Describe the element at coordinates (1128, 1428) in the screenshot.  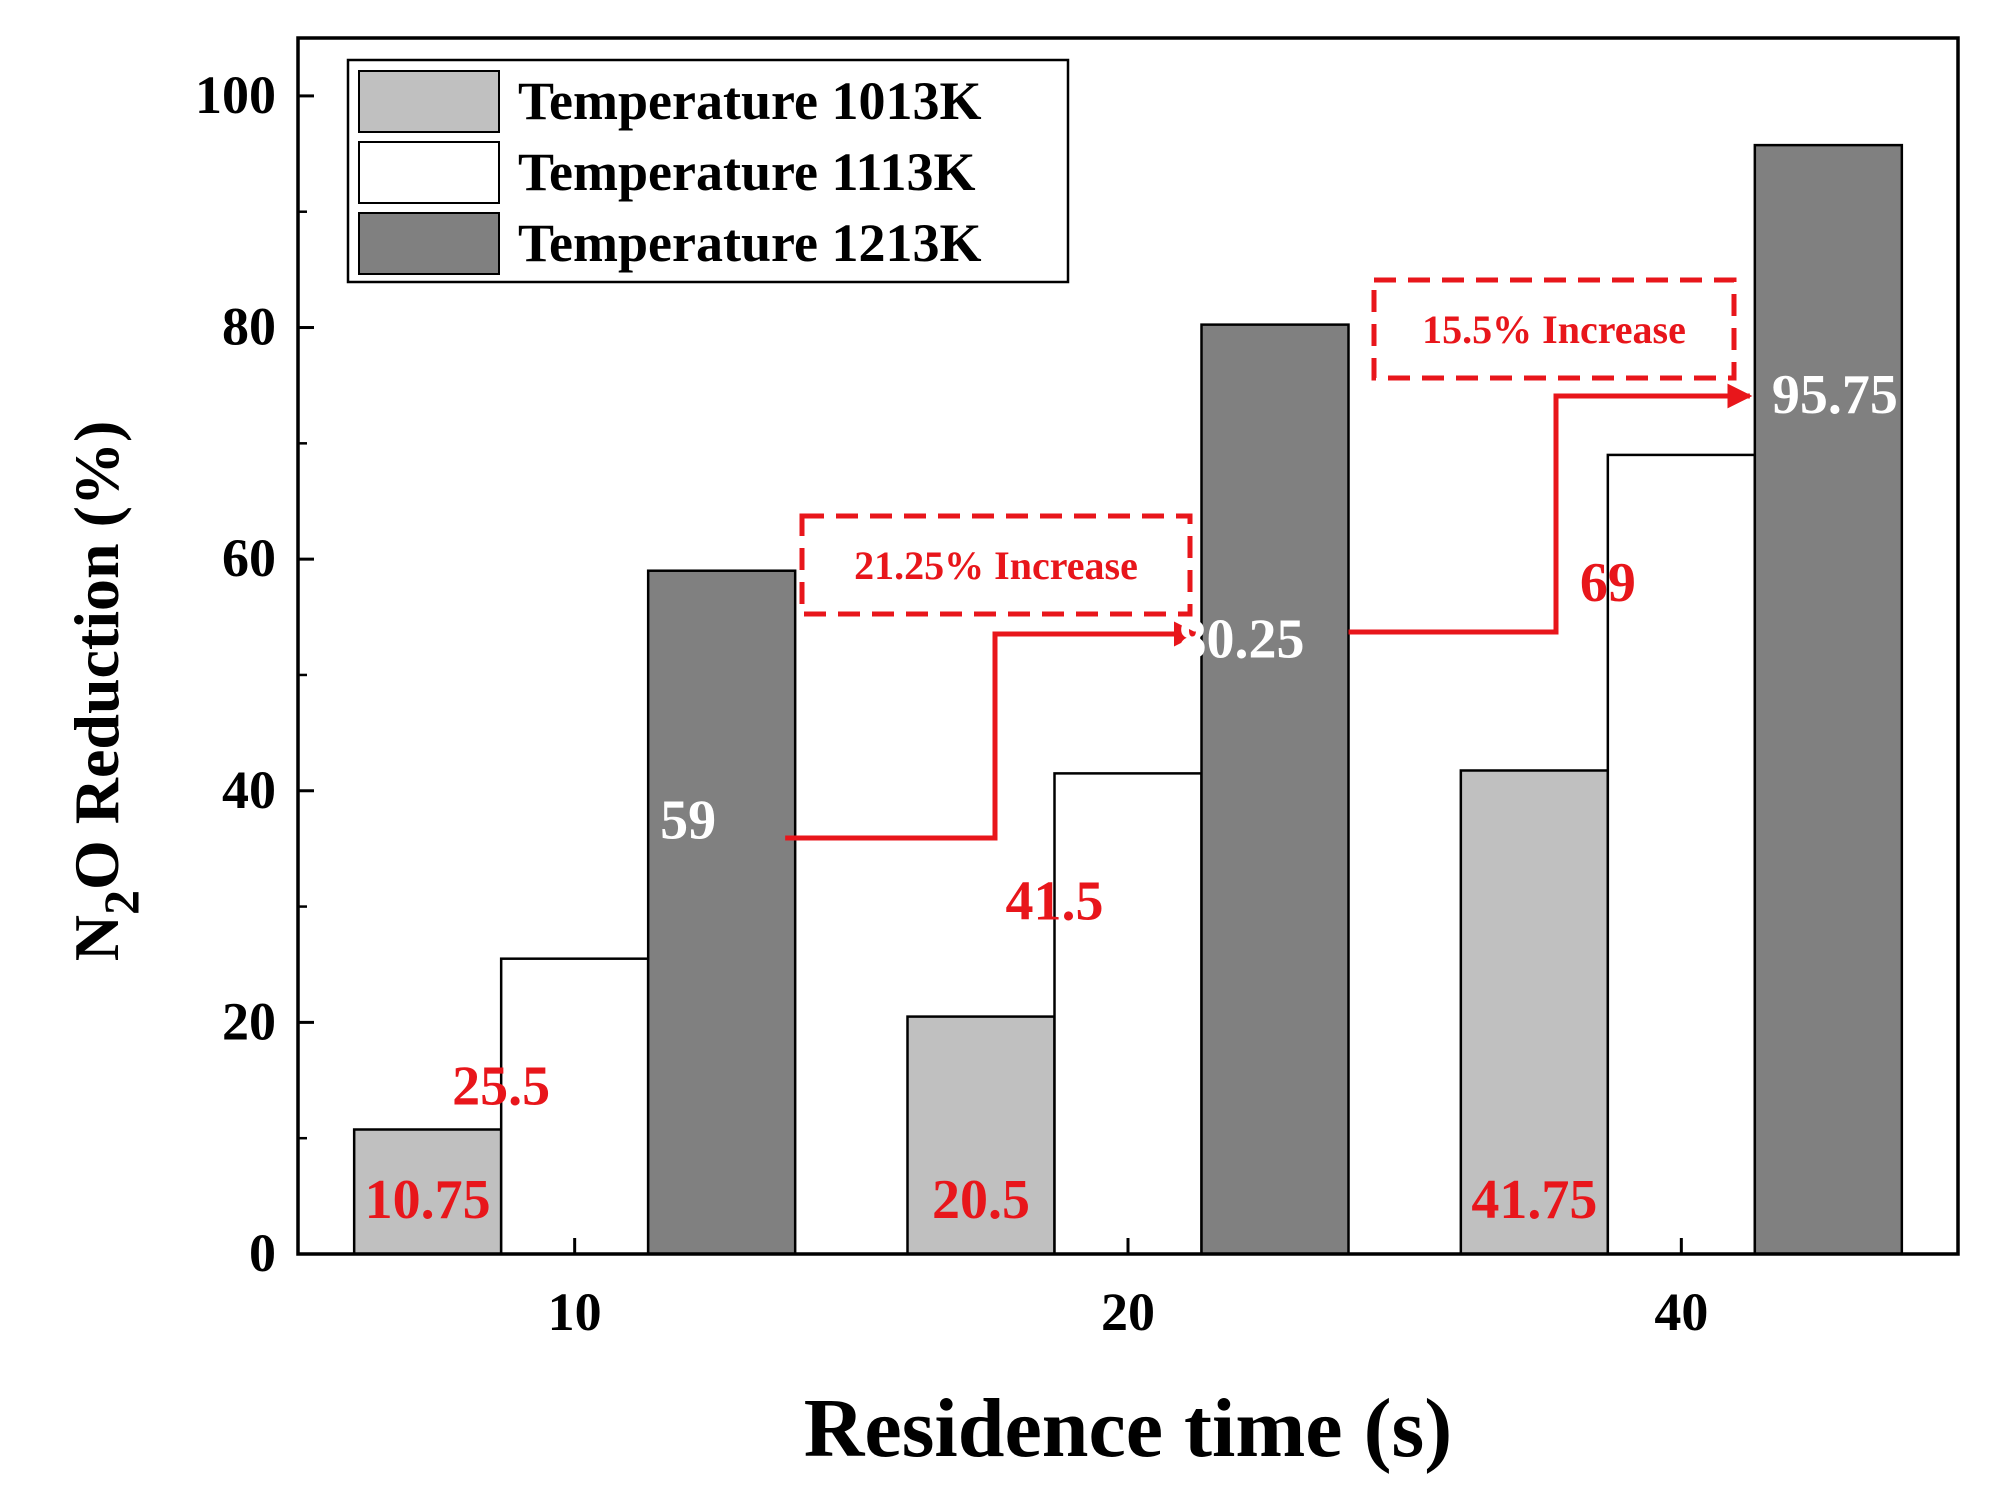
I see `x-axis-title: Residence time (s)` at that location.